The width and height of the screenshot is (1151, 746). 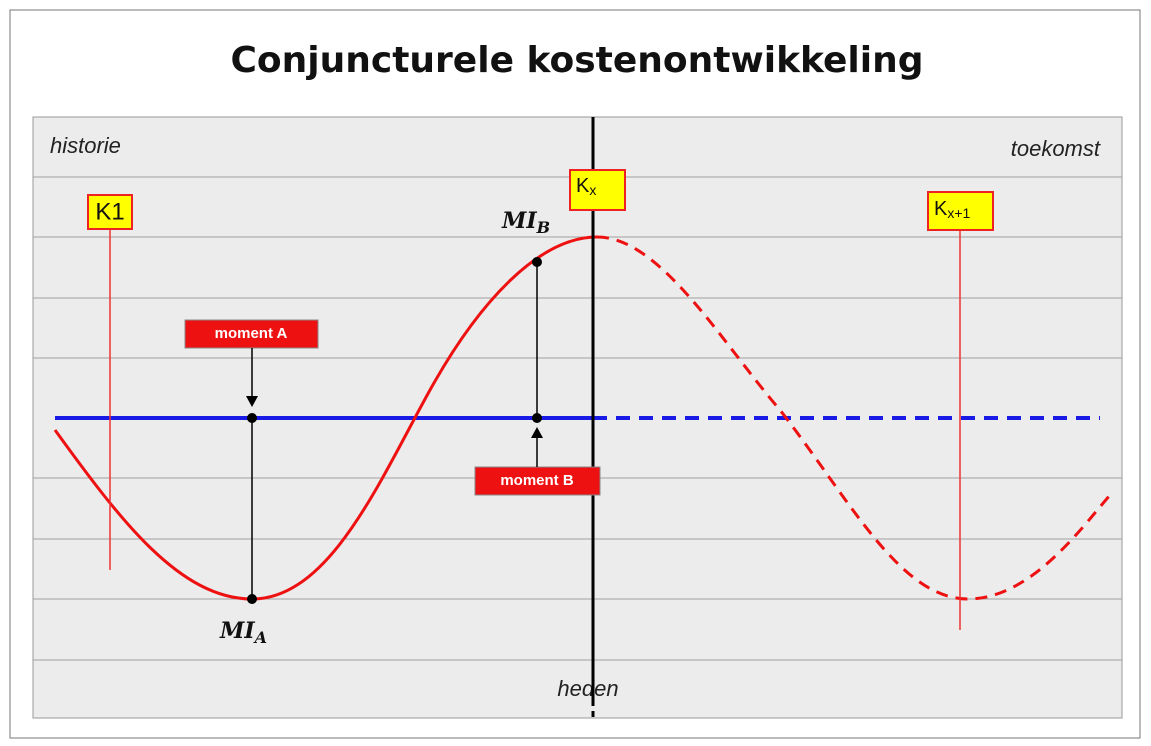 I want to click on future-label: toekomst, so click(x=1056, y=148).